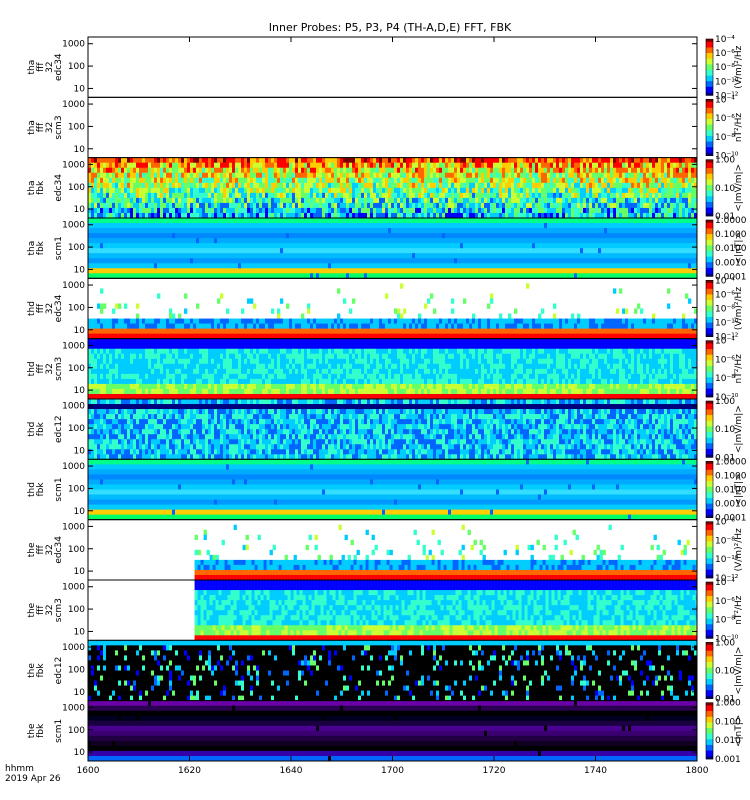 The image size is (750, 800). What do you see at coordinates (392, 226) in the screenshot?
I see `spectrogram-band` at bounding box center [392, 226].